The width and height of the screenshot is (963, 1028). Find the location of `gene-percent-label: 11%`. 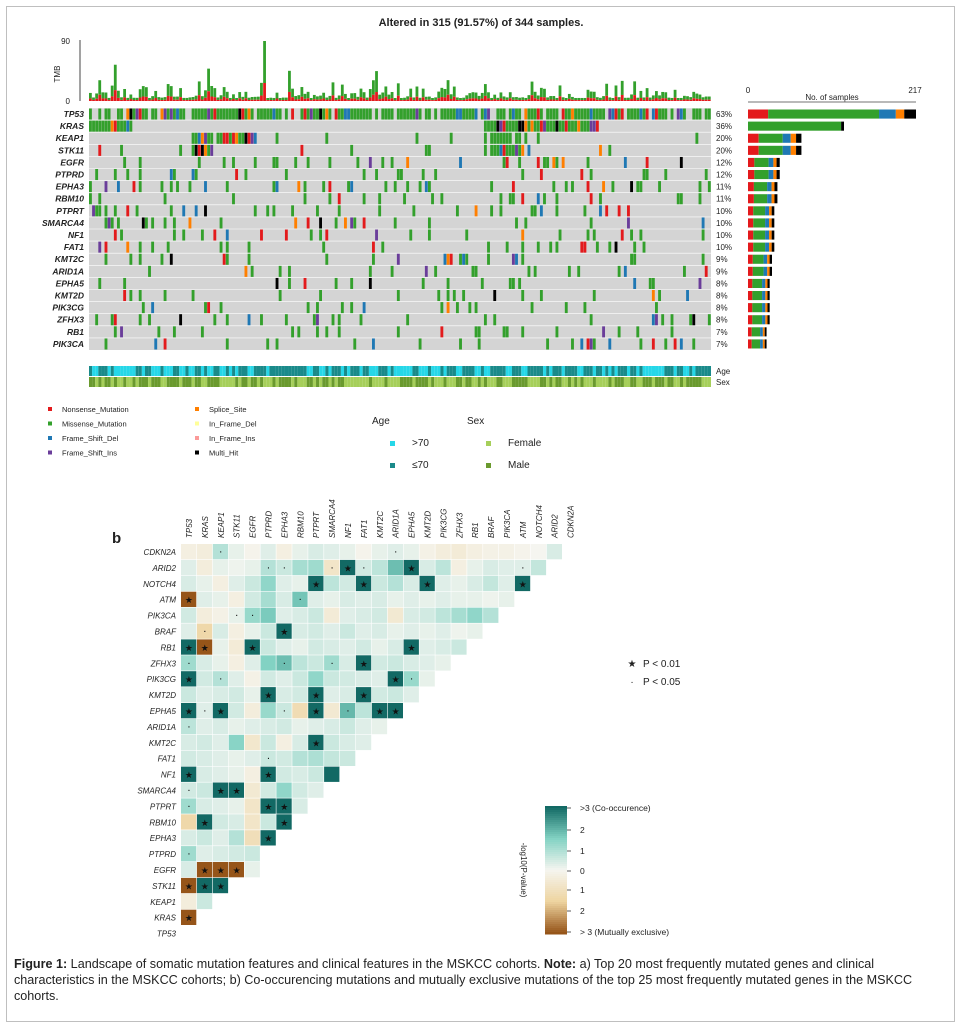

gene-percent-label: 11% is located at coordinates (723, 187).